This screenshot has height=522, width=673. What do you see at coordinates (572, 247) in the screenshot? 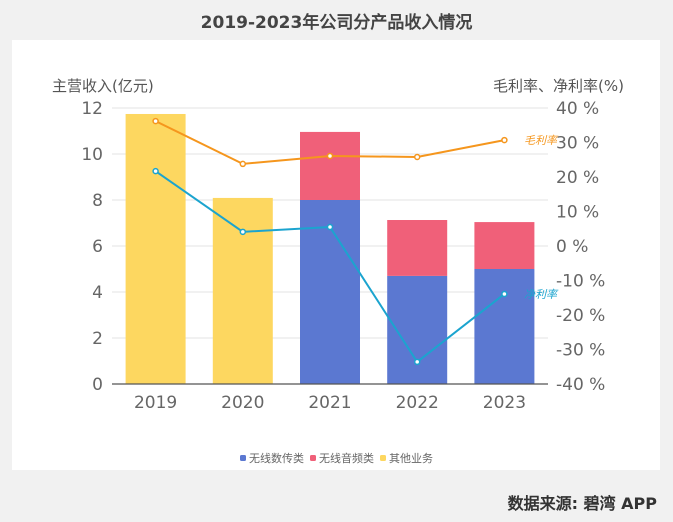
I see `right-tick-label: 0 %` at bounding box center [572, 247].